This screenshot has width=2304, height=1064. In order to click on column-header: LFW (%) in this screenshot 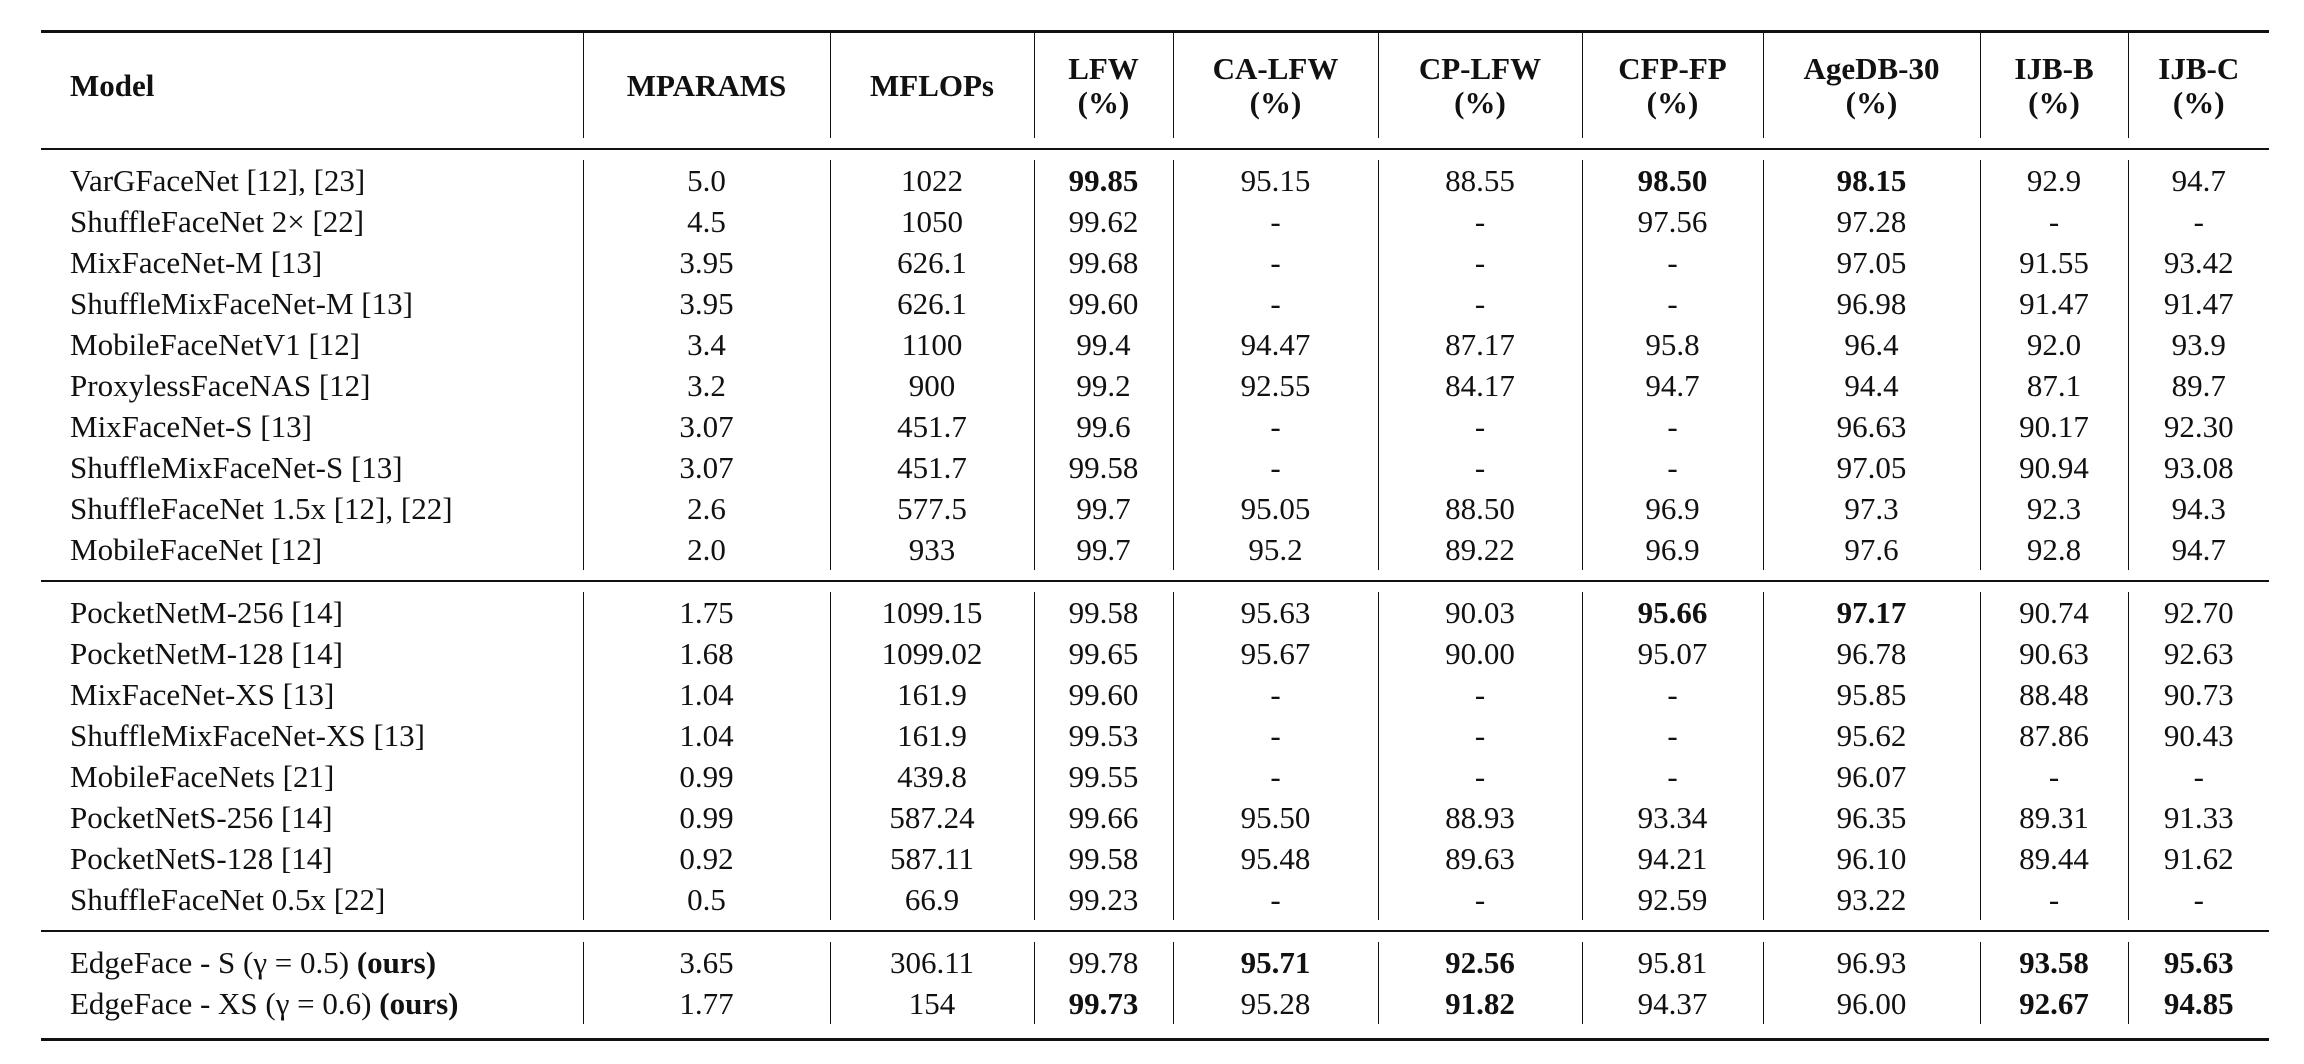, I will do `click(1103, 84)`.